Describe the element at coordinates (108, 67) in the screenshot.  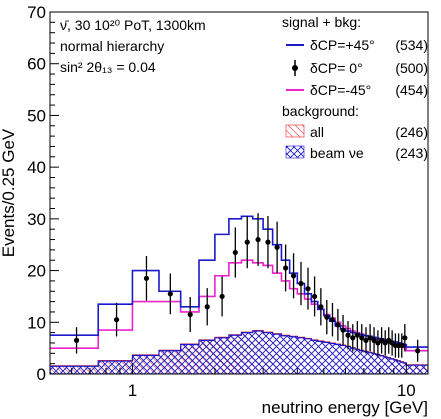
I see `annotation-line-3: sin² 2θ₁₃ = 0.04` at that location.